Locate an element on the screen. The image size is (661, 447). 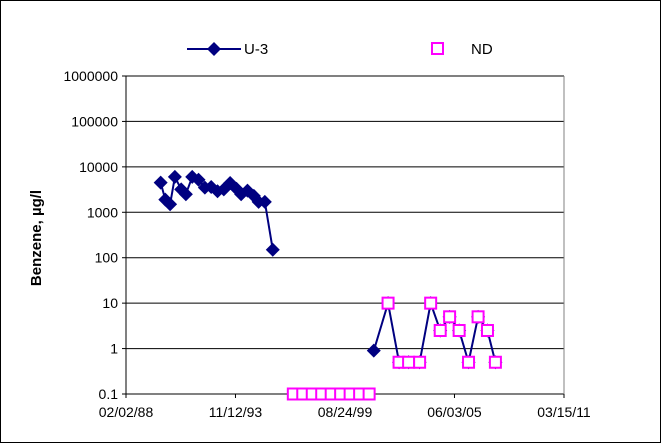
x-tick-label: 11/12/93 is located at coordinates (236, 412).